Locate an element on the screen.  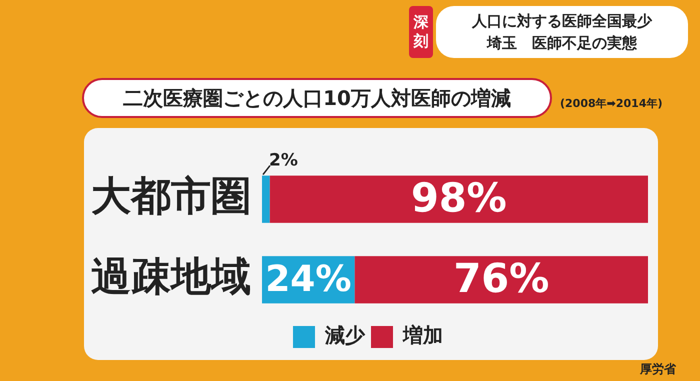
data-label: 2% is located at coordinates (283, 160).